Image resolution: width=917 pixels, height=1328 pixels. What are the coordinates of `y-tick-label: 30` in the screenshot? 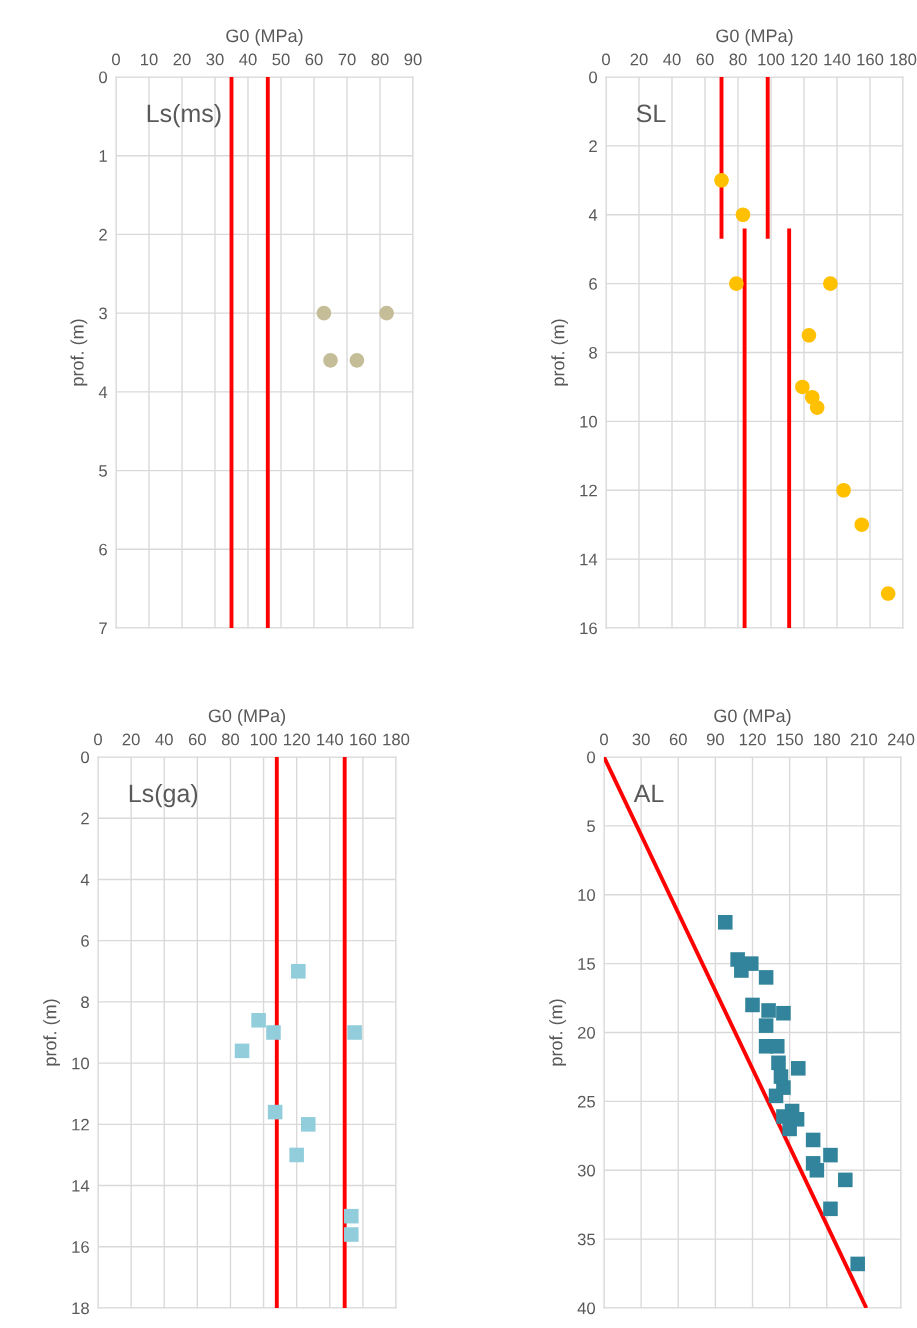 It's located at (586, 1170).